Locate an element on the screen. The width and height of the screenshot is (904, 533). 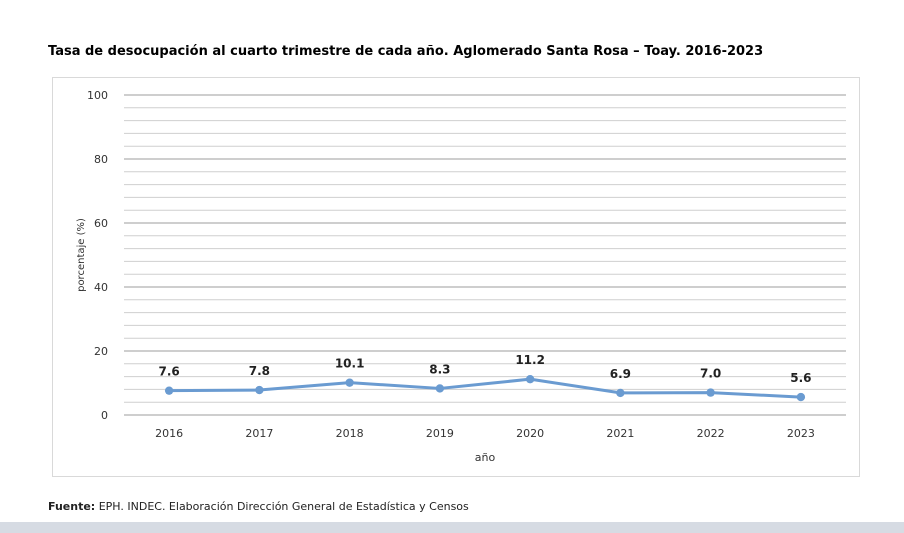
y-tick-label: 80 is located at coordinates (101, 159).